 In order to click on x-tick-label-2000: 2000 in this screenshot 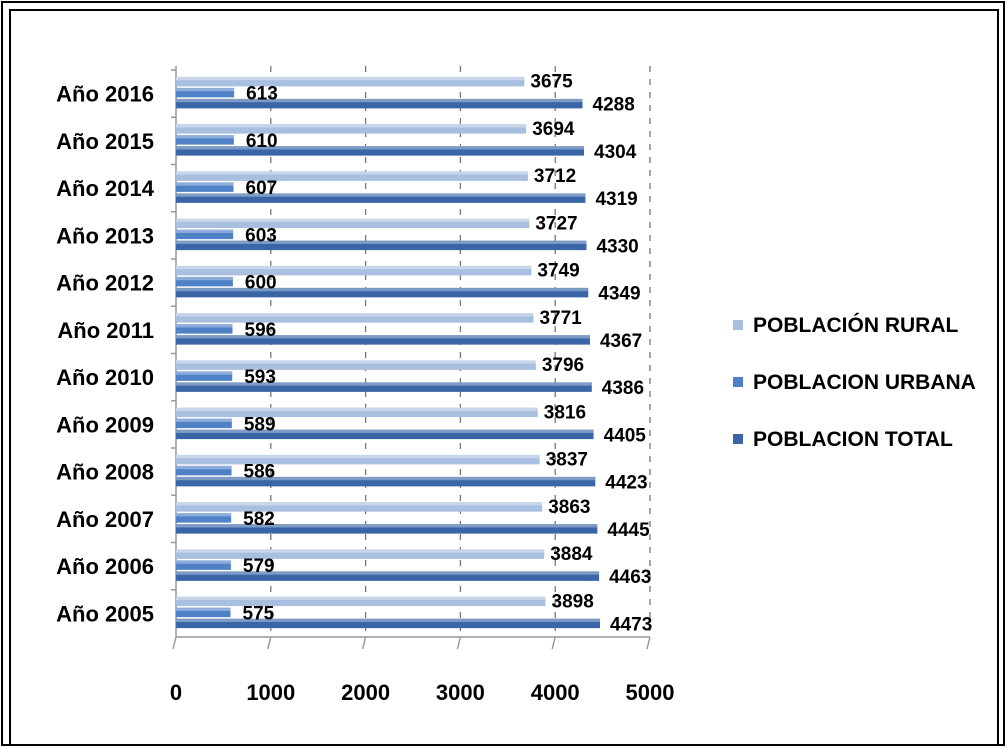, I will do `click(365, 692)`.